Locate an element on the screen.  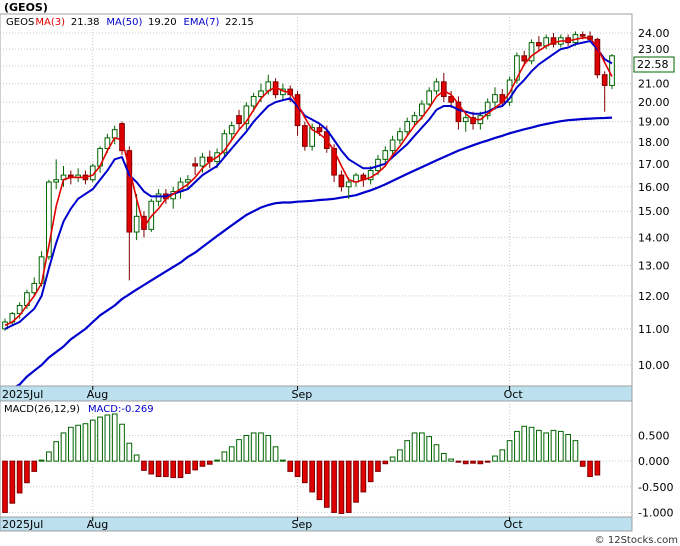
macd-legend-item: MACD(26,12,9) is located at coordinates (42, 409).